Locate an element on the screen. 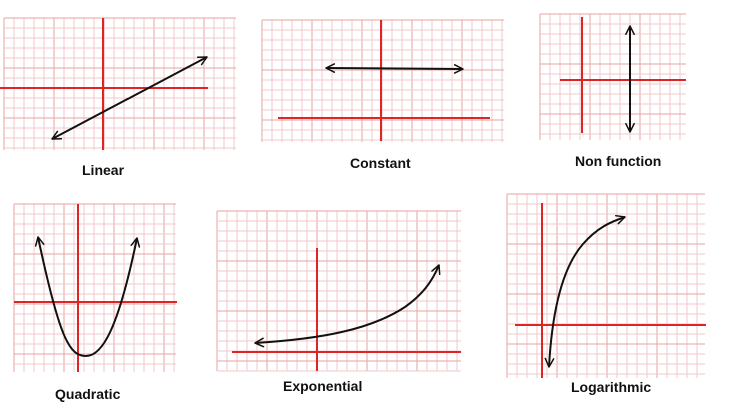 This screenshot has height=416, width=738. non-function-label: Non function is located at coordinates (618, 161).